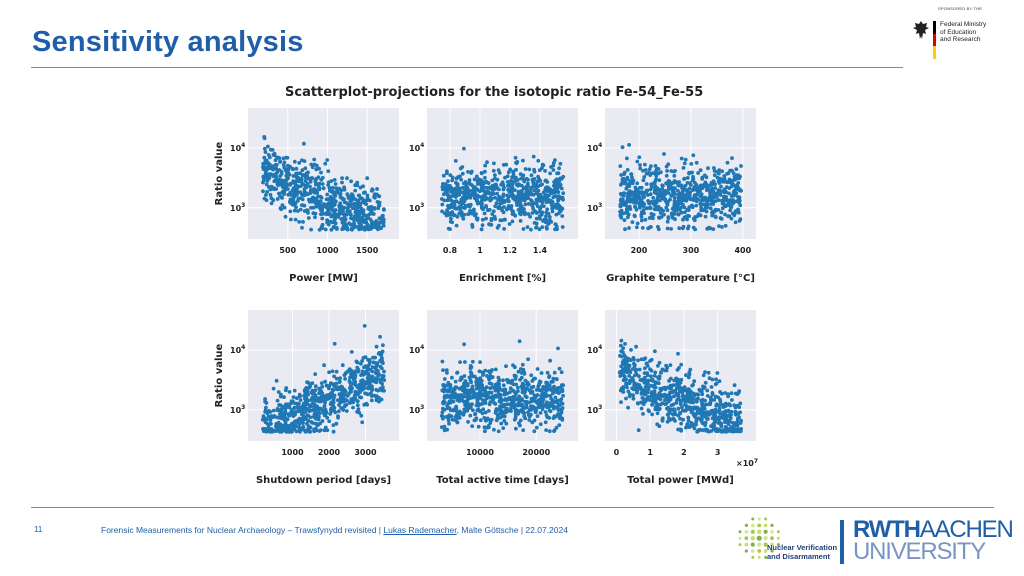 The image size is (1024, 576). Describe the element at coordinates (919, 551) in the screenshot. I see `rwth-logo-university: UNIVERSITY` at that location.